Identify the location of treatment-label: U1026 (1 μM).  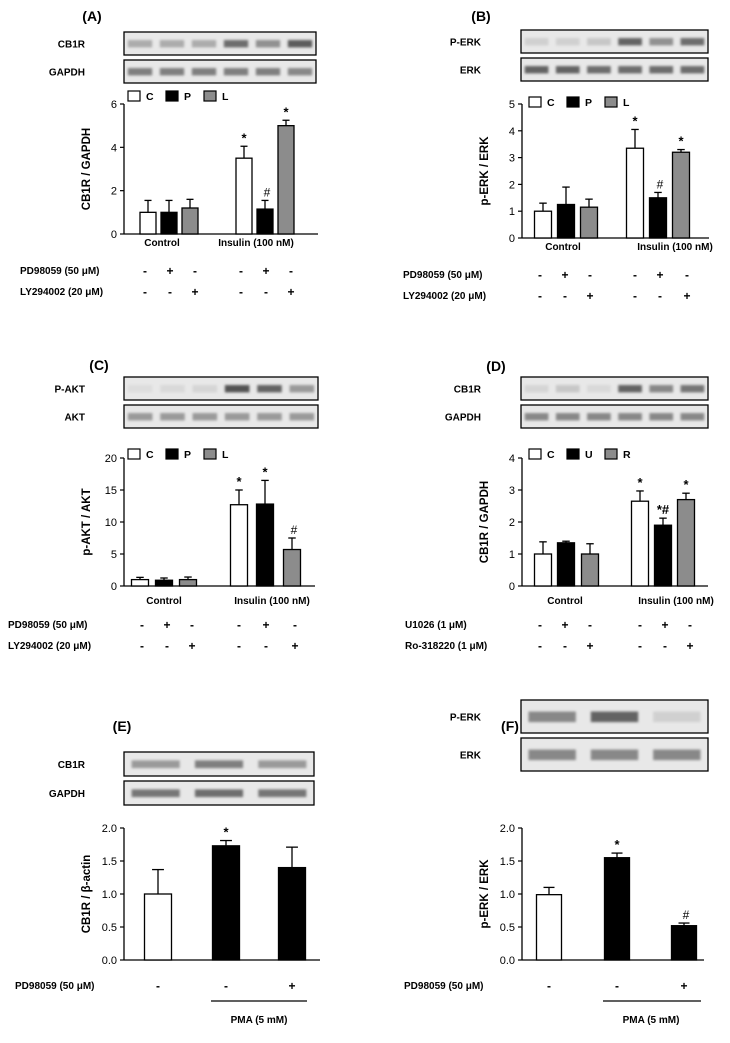
(436, 625).